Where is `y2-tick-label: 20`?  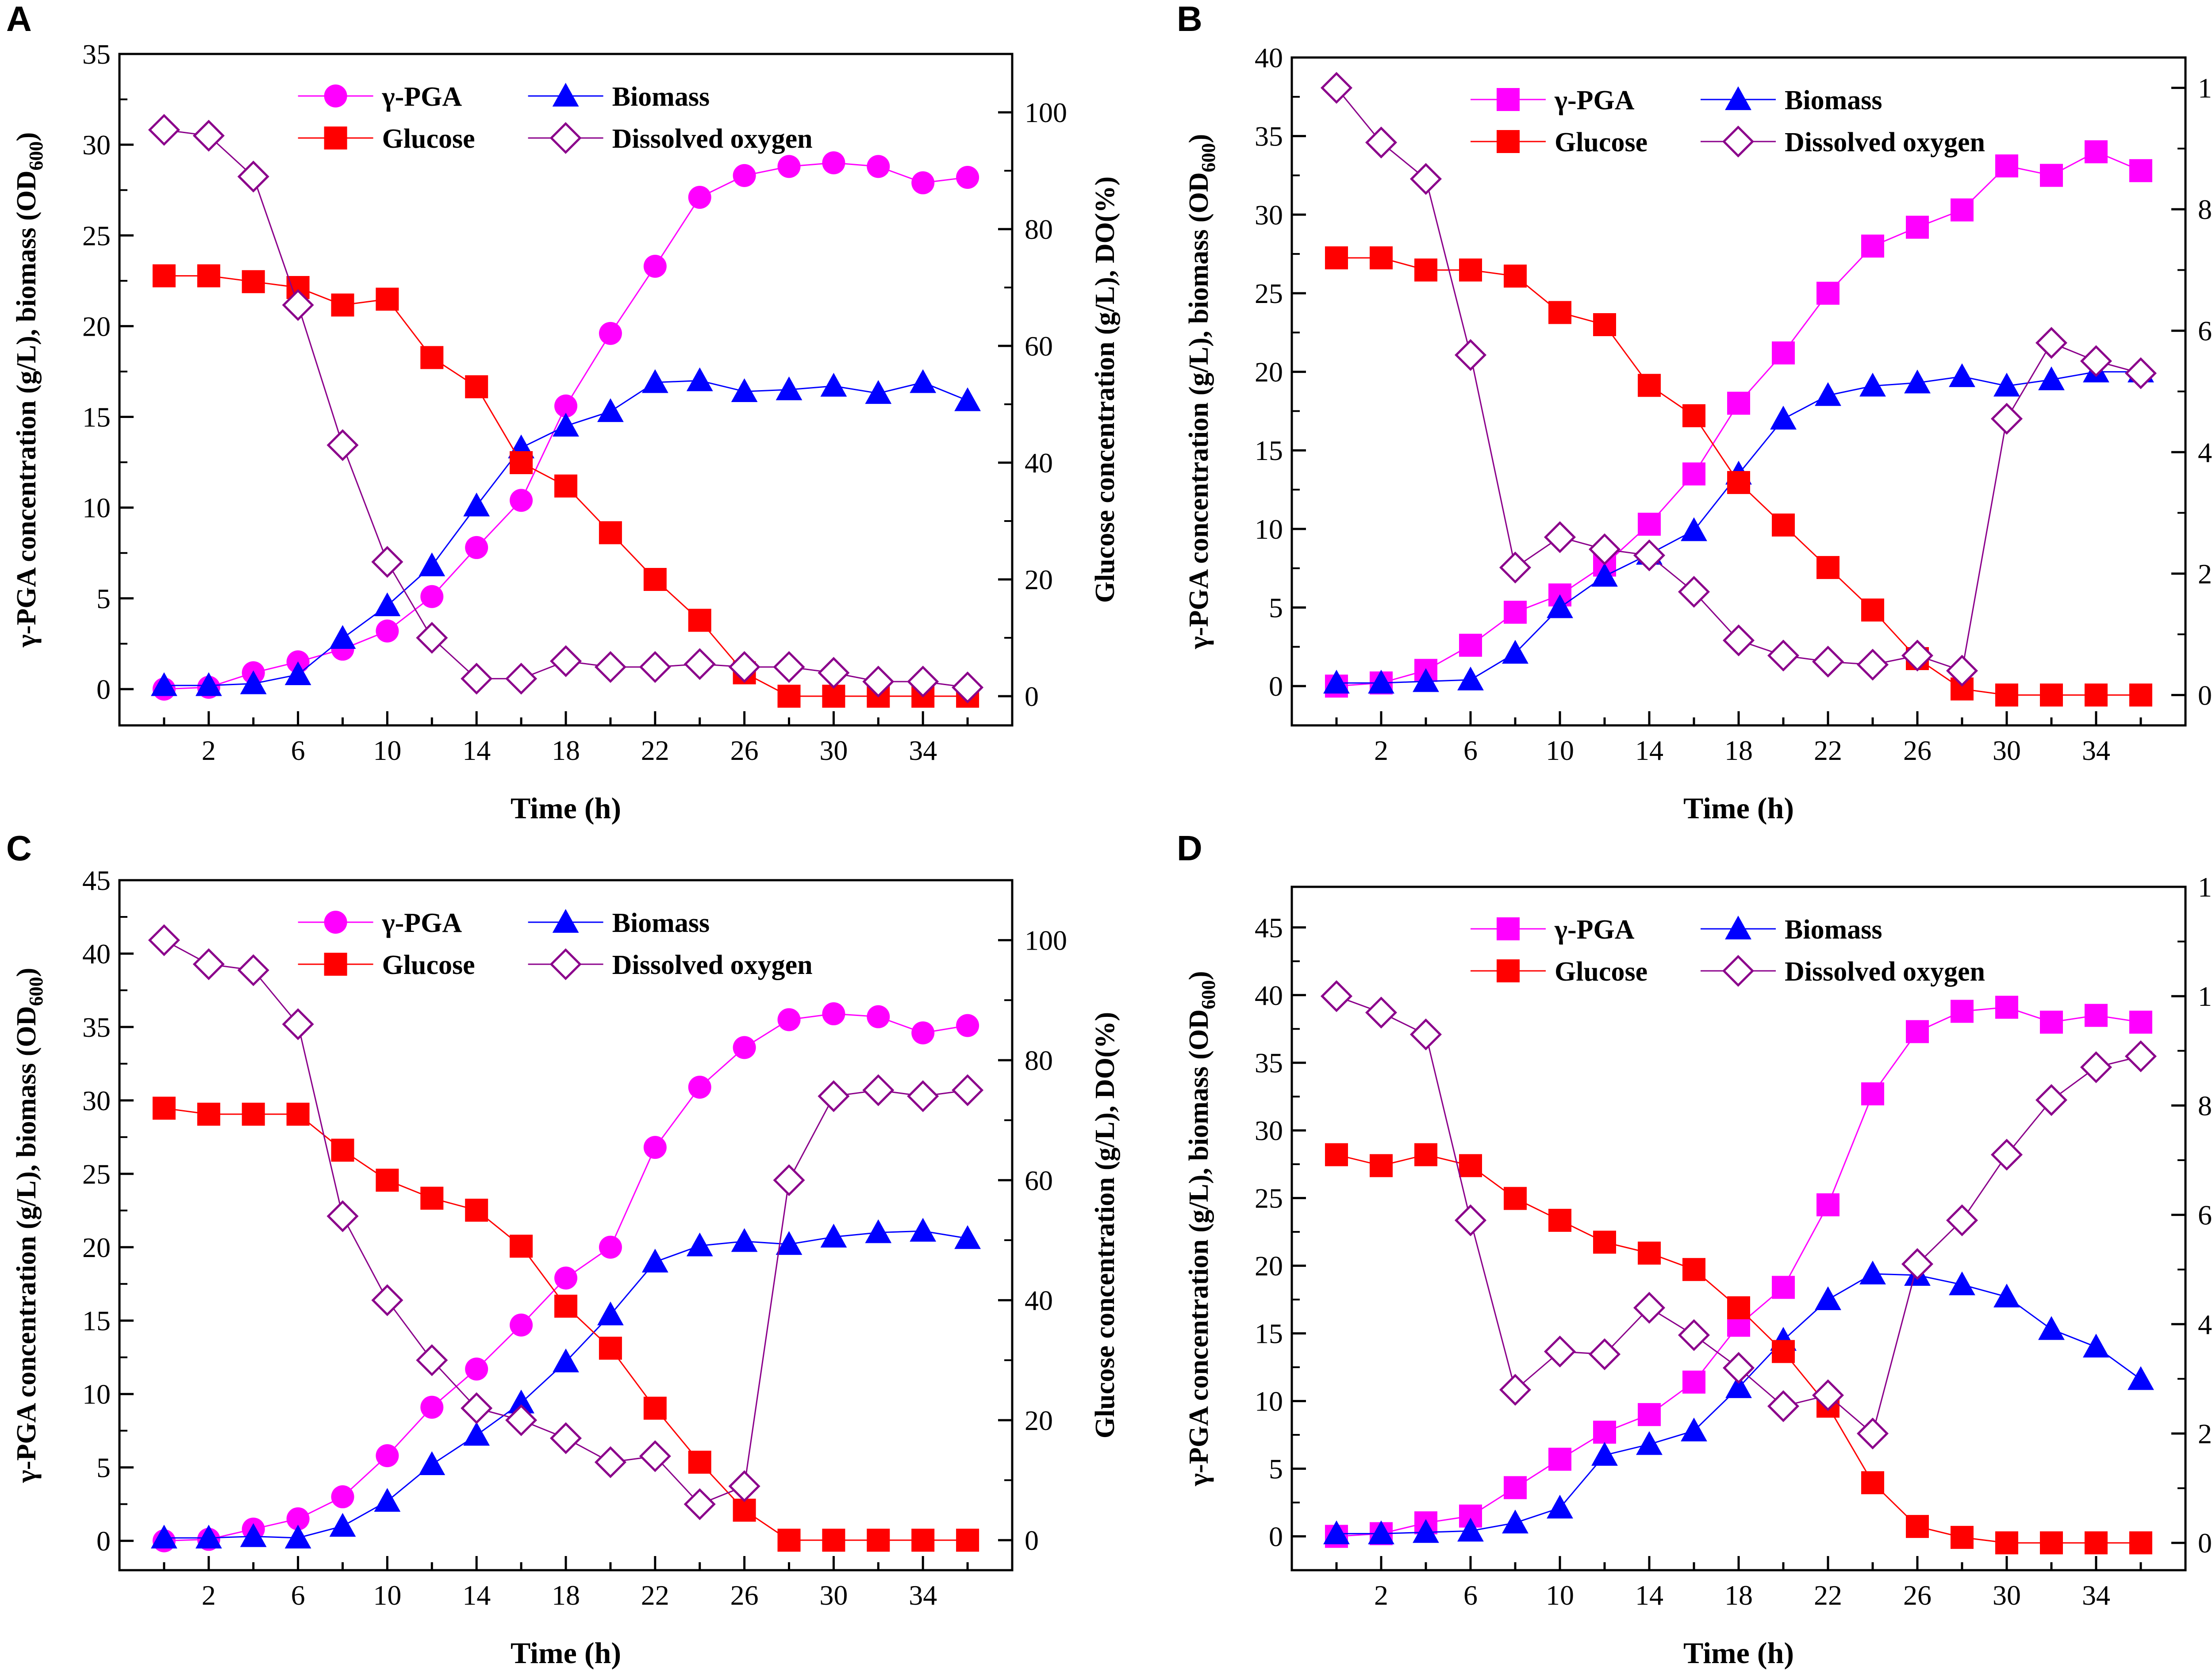 y2-tick-label: 20 is located at coordinates (1039, 579).